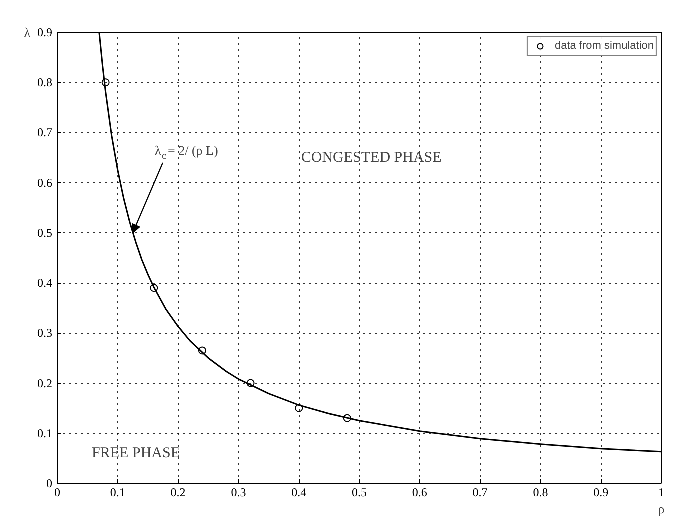 The height and width of the screenshot is (523, 673). What do you see at coordinates (45, 233) in the screenshot?
I see `y-tick-label: 0.5` at bounding box center [45, 233].